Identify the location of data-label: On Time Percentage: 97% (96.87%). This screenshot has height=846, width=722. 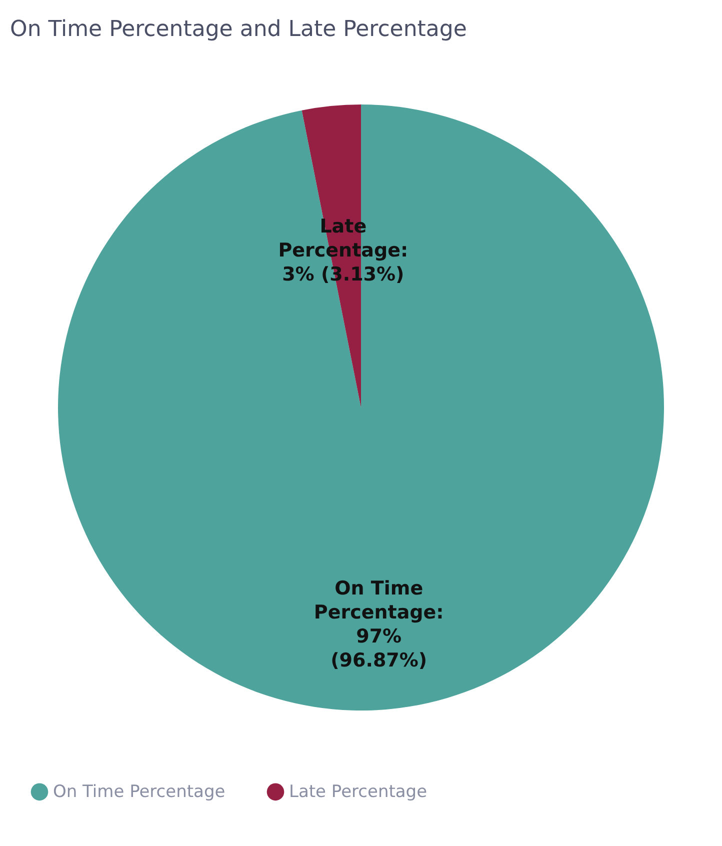
(379, 624).